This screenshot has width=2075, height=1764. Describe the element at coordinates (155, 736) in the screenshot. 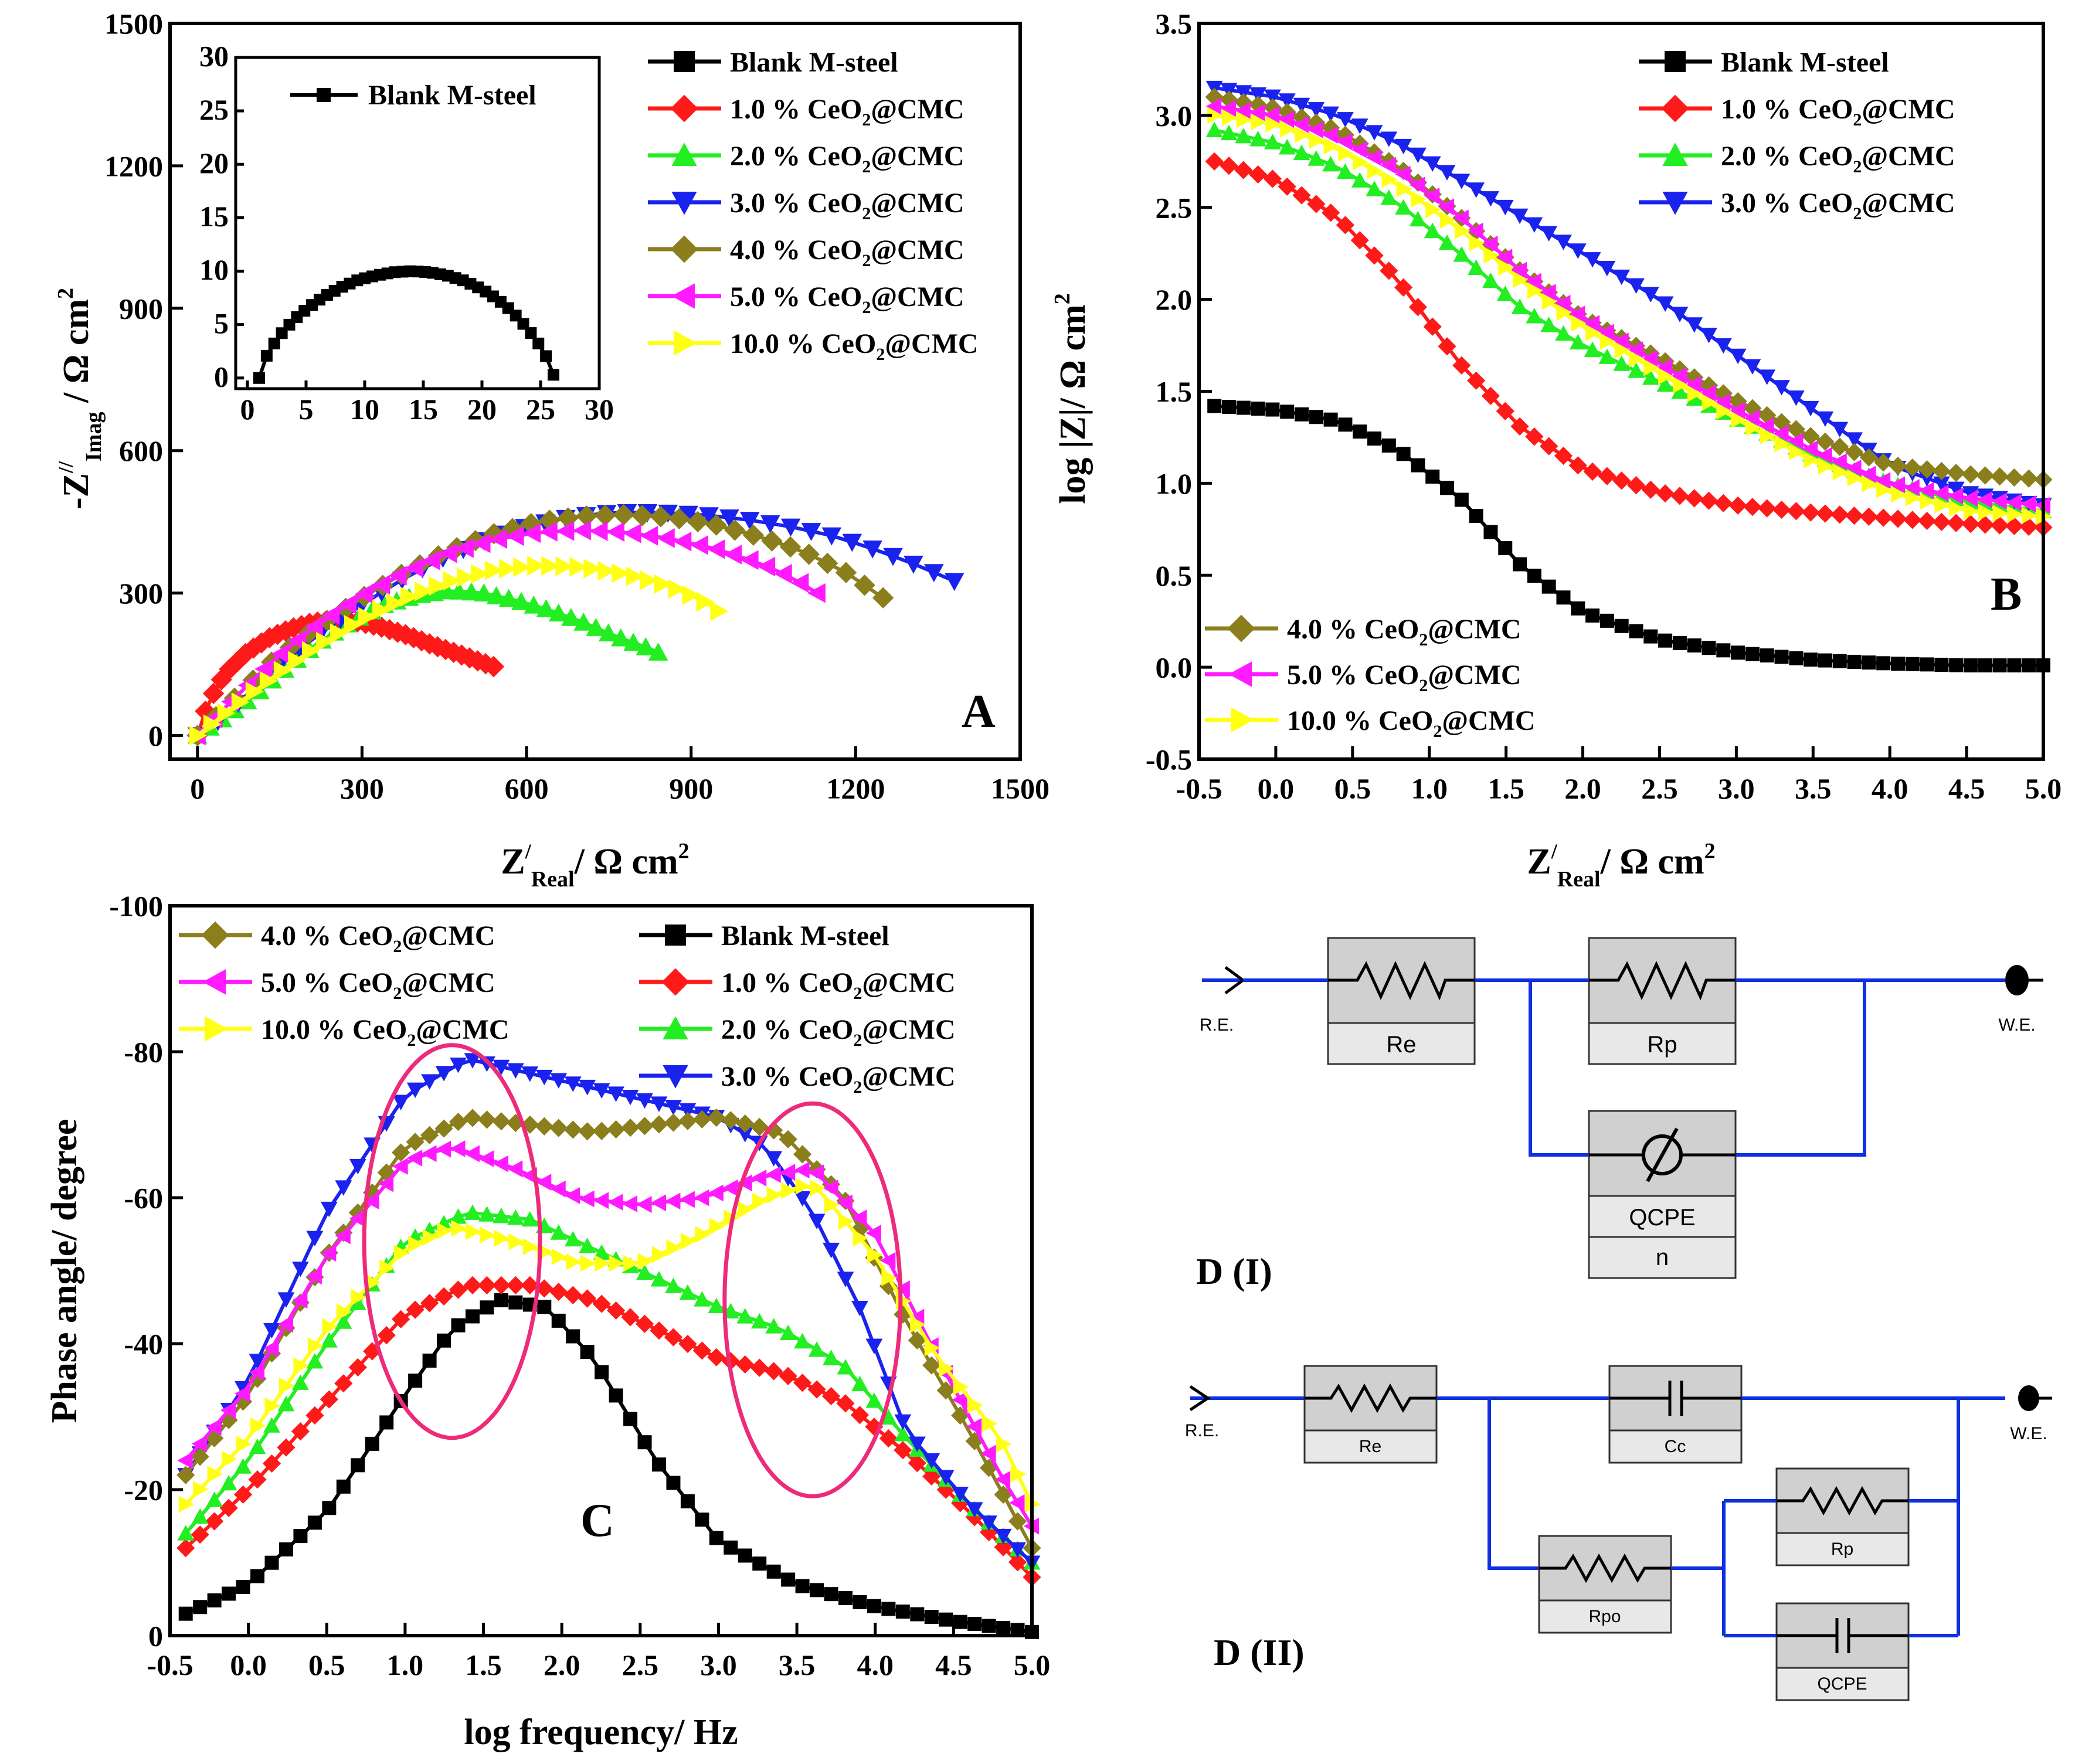

I see `panel-a-ytick-label: 0` at that location.